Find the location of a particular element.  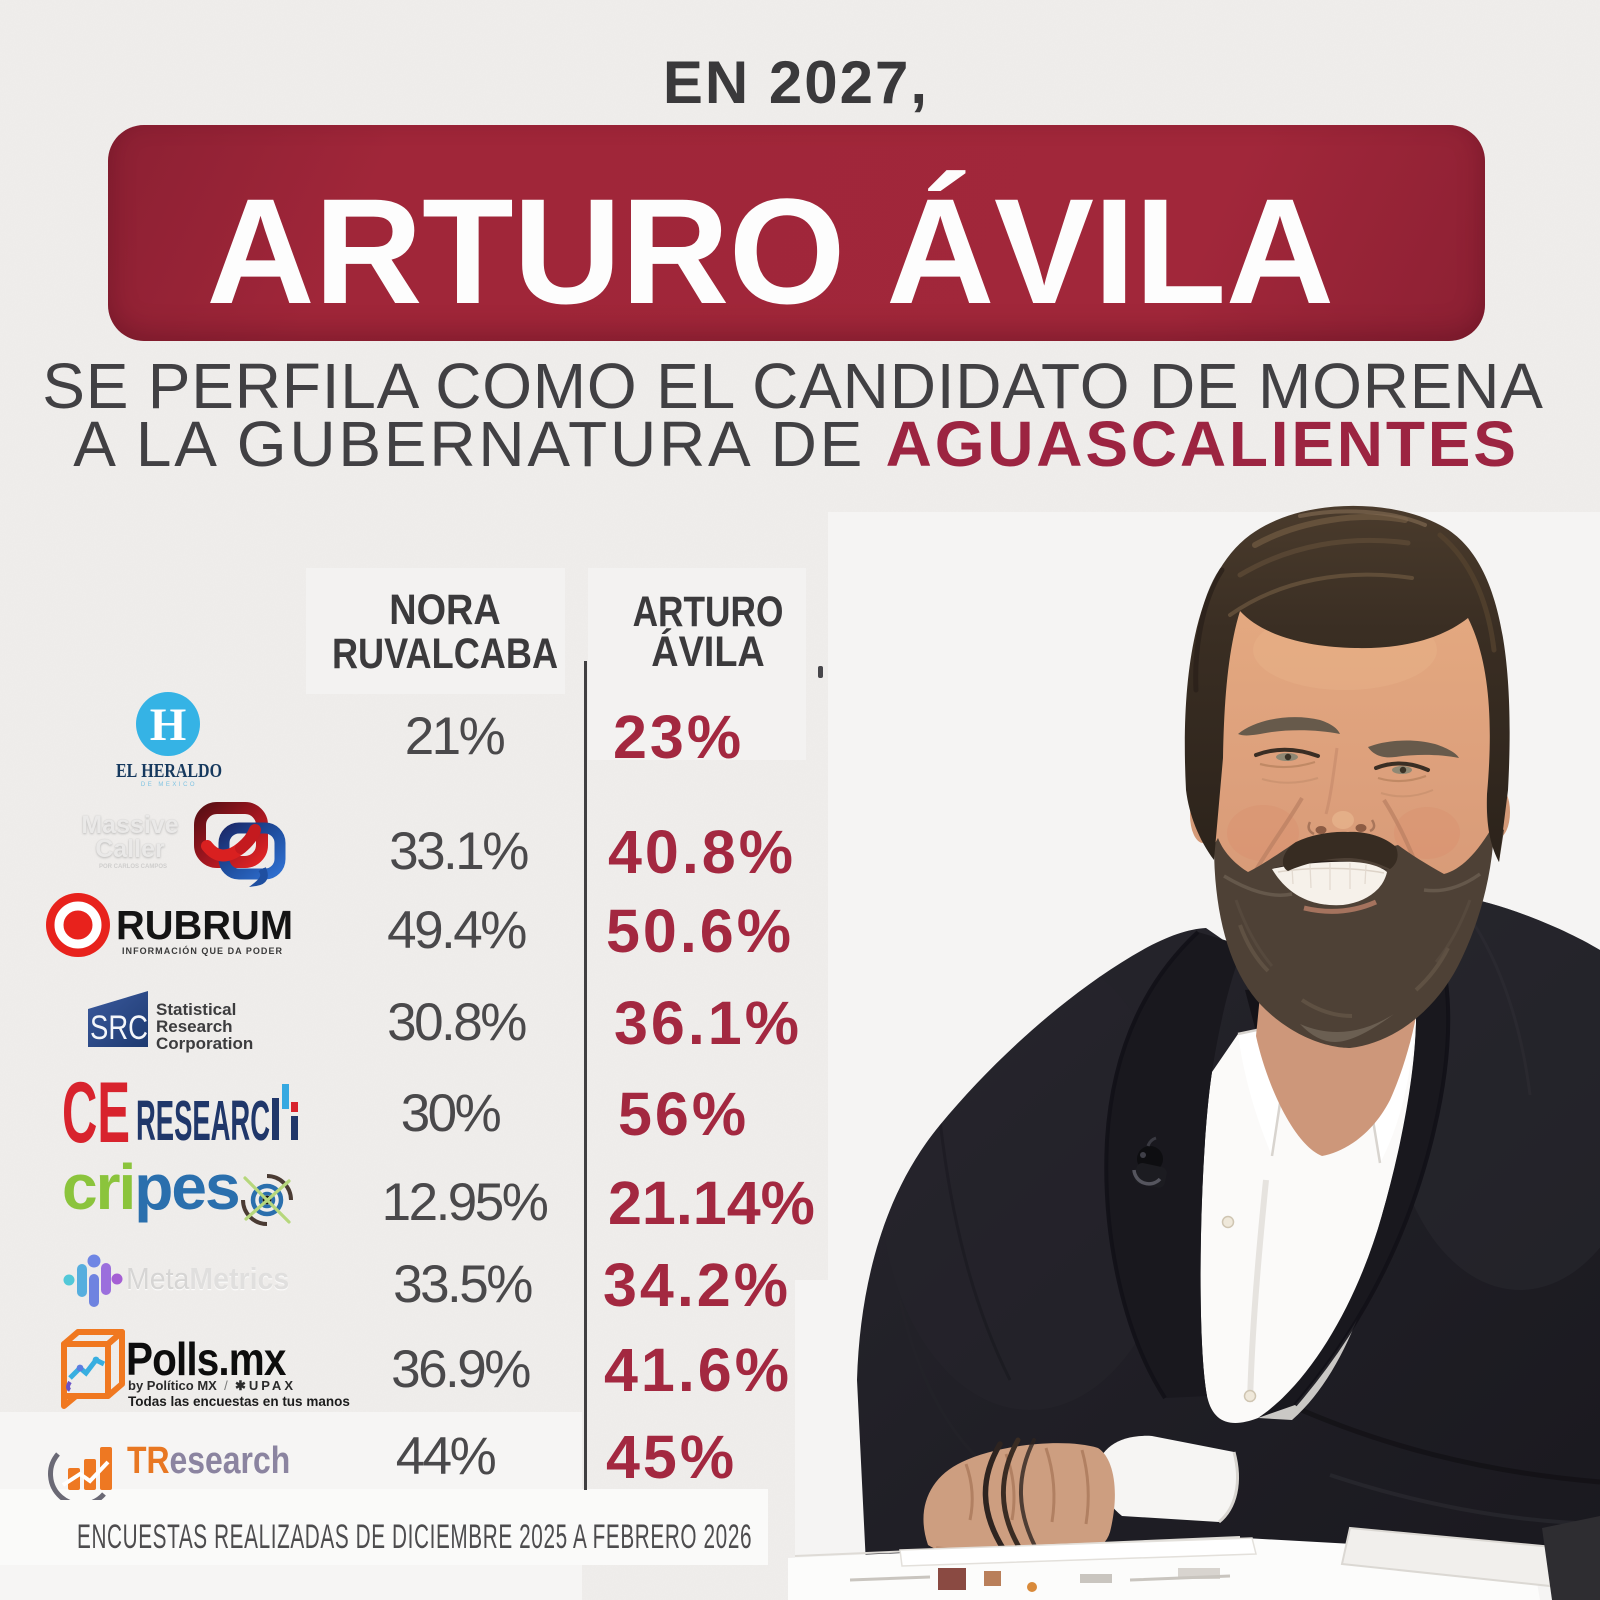

svg-text: RESEARC is located at coordinates (203, 1119).